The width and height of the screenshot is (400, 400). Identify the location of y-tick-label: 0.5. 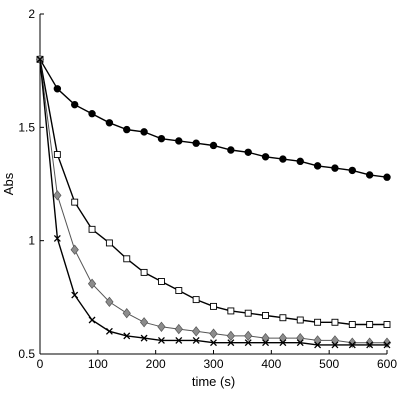
(26, 354).